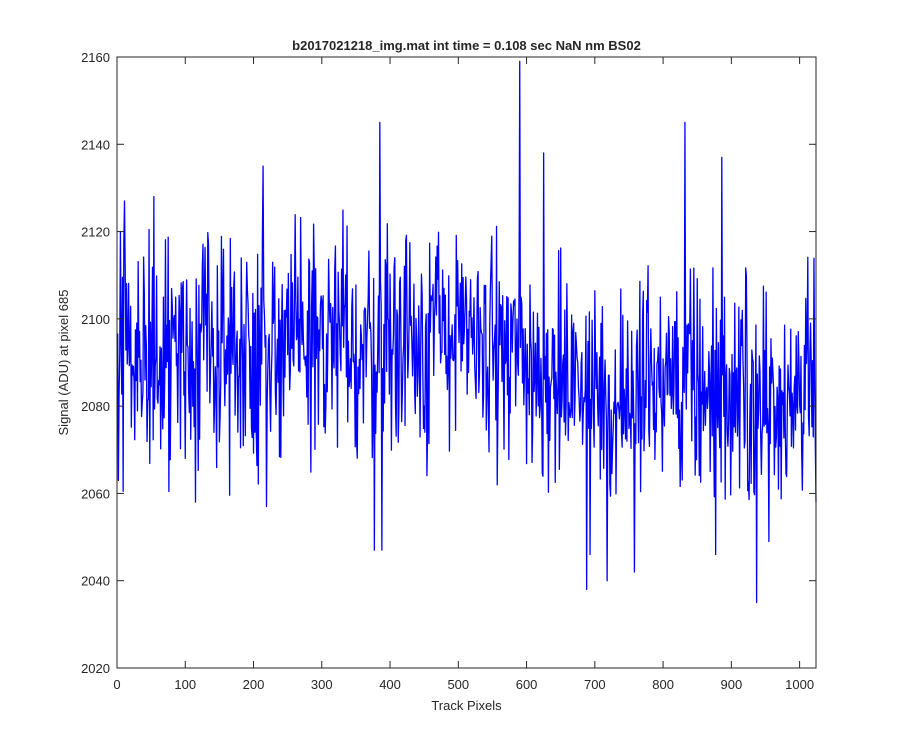  What do you see at coordinates (95, 581) in the screenshot?
I see `y-tick-label: 2040` at bounding box center [95, 581].